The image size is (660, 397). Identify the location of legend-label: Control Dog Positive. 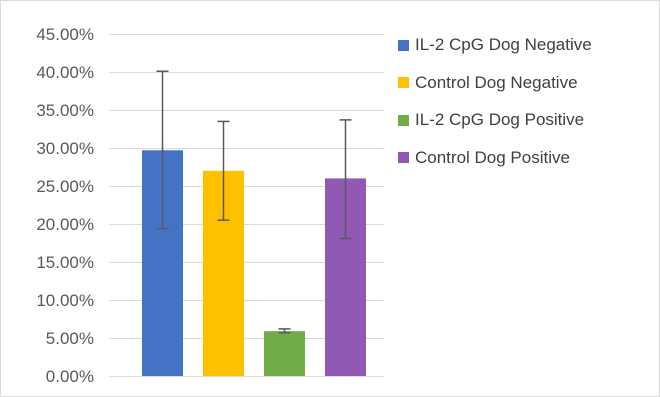
(492, 157).